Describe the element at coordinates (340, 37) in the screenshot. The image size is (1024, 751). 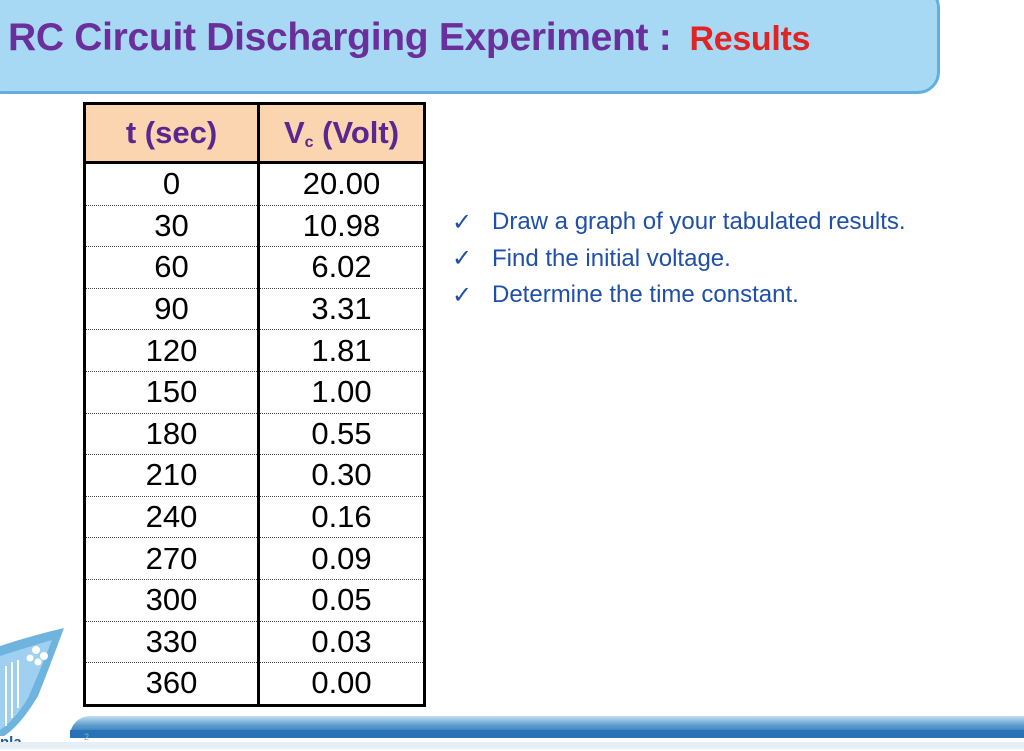
I see `title-text: RC Circuit Discharging Experiment :` at that location.